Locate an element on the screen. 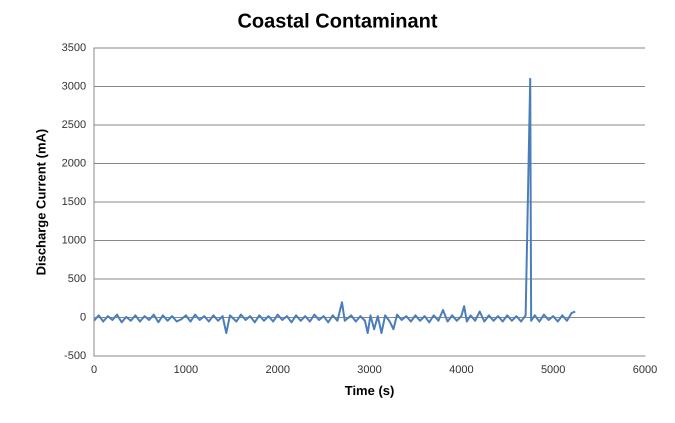 The width and height of the screenshot is (675, 423). y-tick-label: 500 is located at coordinates (77, 279).